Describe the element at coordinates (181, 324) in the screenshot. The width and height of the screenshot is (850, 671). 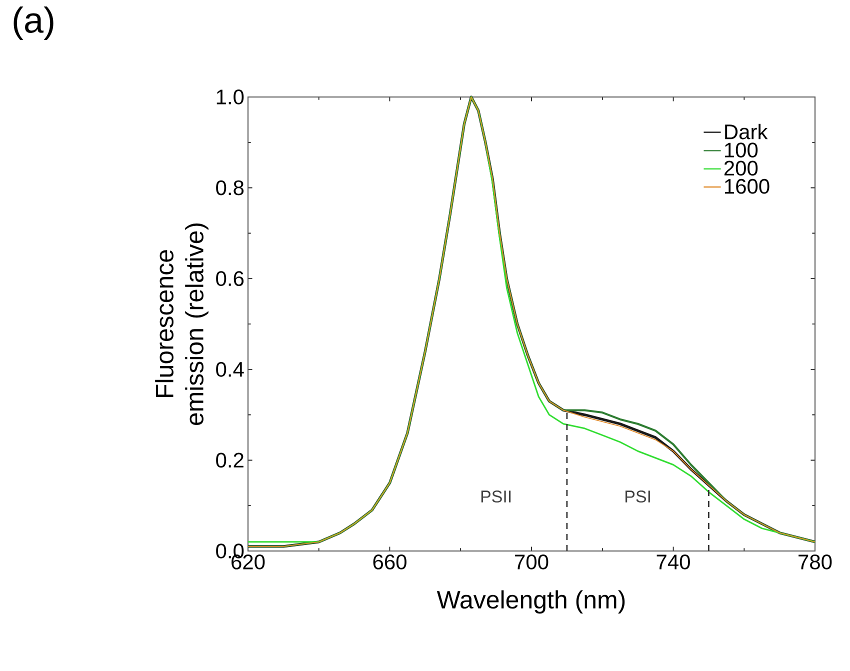
I see `y-axis-title: Fluorescence emission (relative)` at that location.